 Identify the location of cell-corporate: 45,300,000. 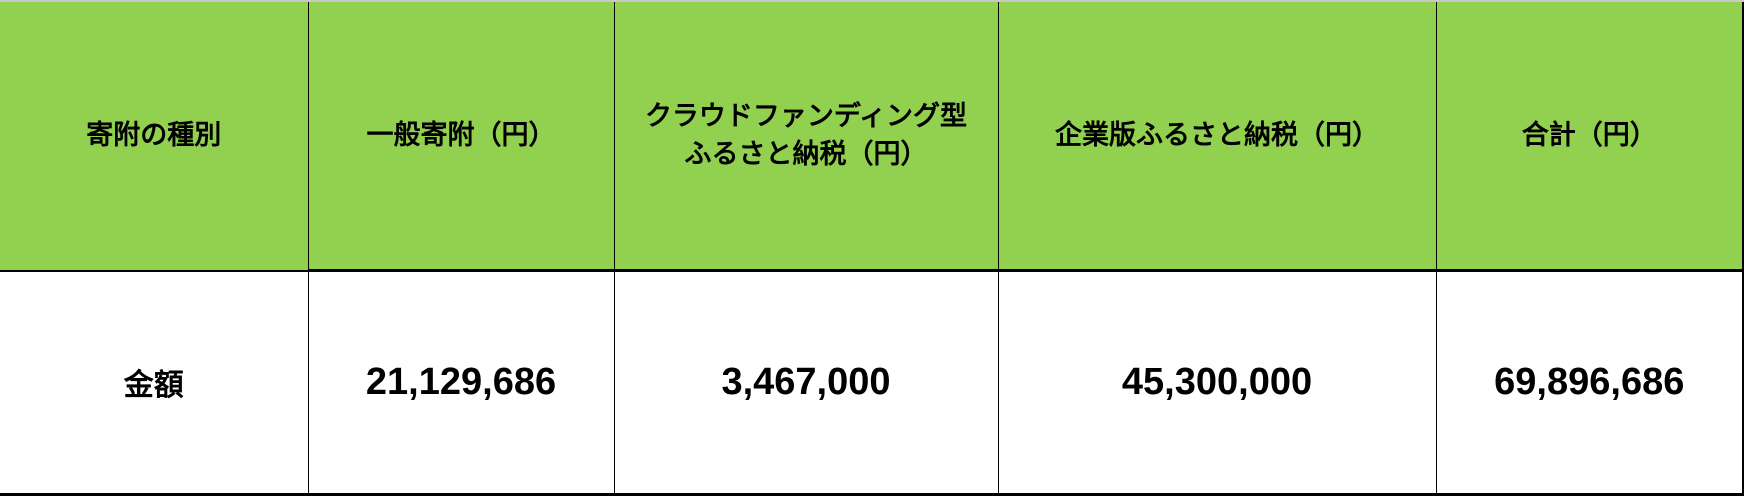
(1217, 383).